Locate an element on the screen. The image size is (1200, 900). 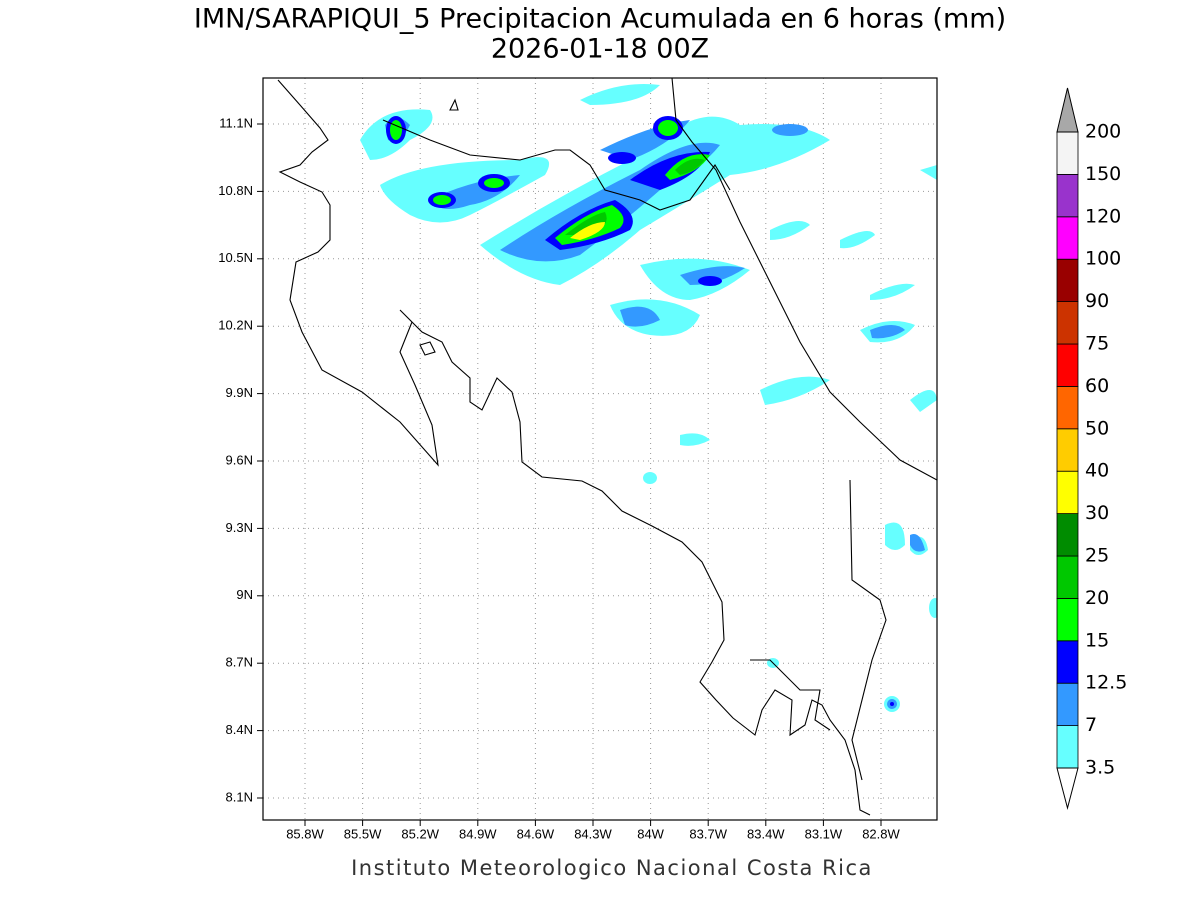
lon-label: 85.5W is located at coordinates (363, 833).